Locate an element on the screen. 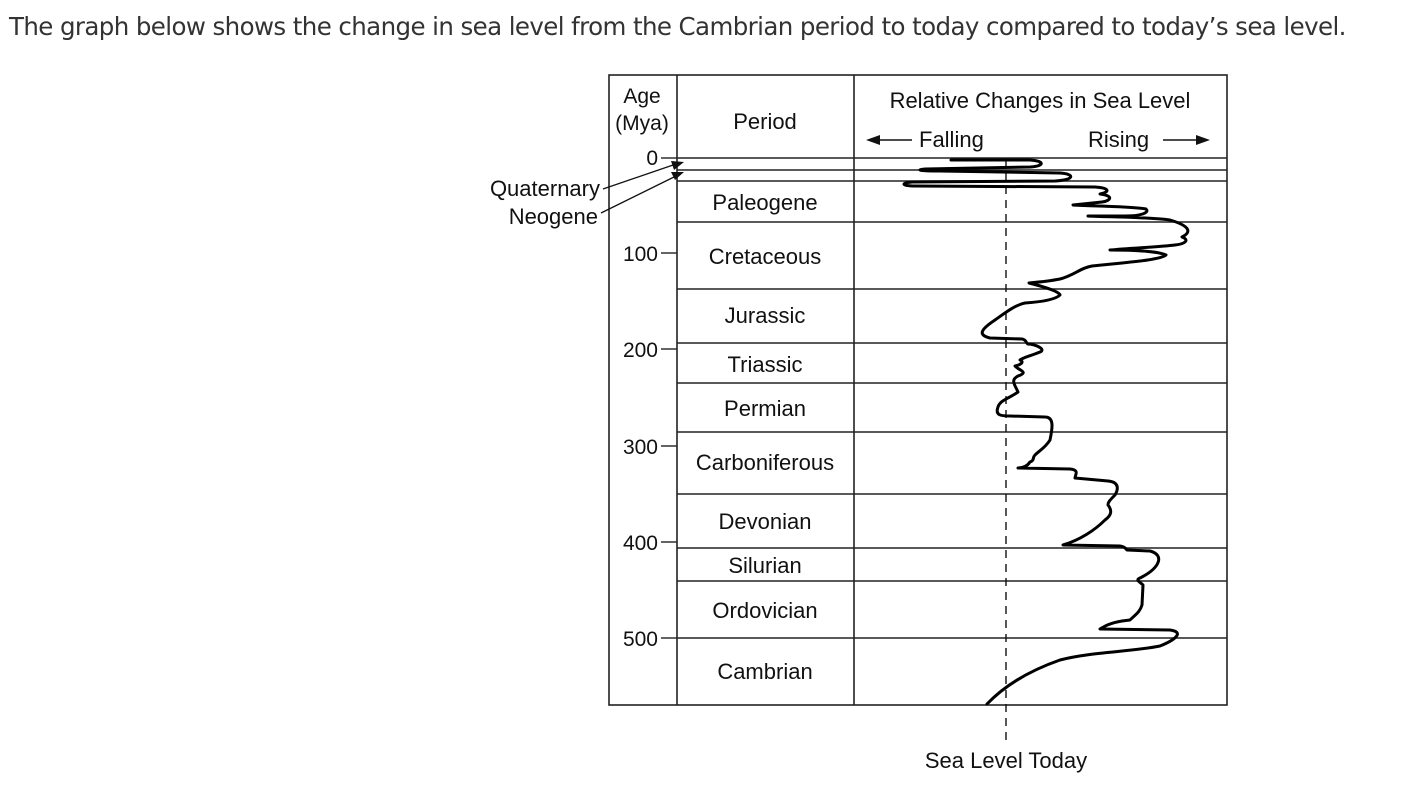 The height and width of the screenshot is (796, 1418). falling-label: Falling is located at coordinates (951, 139).